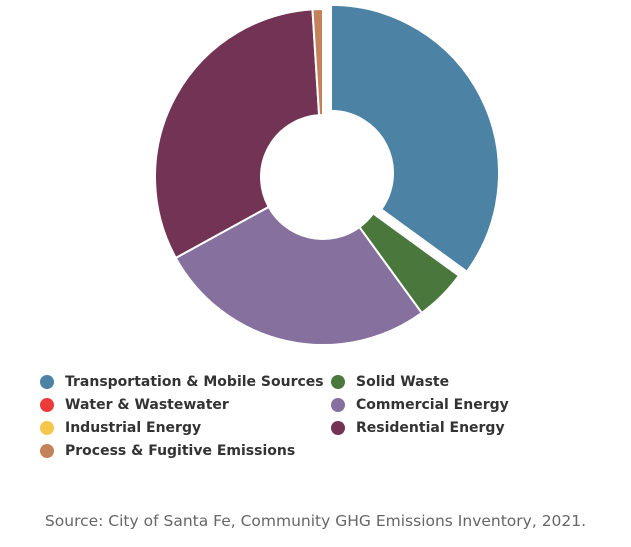 This screenshot has height=547, width=631. I want to click on legend-item-process-fugitive: Process & Fugitive Emissions, so click(185, 450).